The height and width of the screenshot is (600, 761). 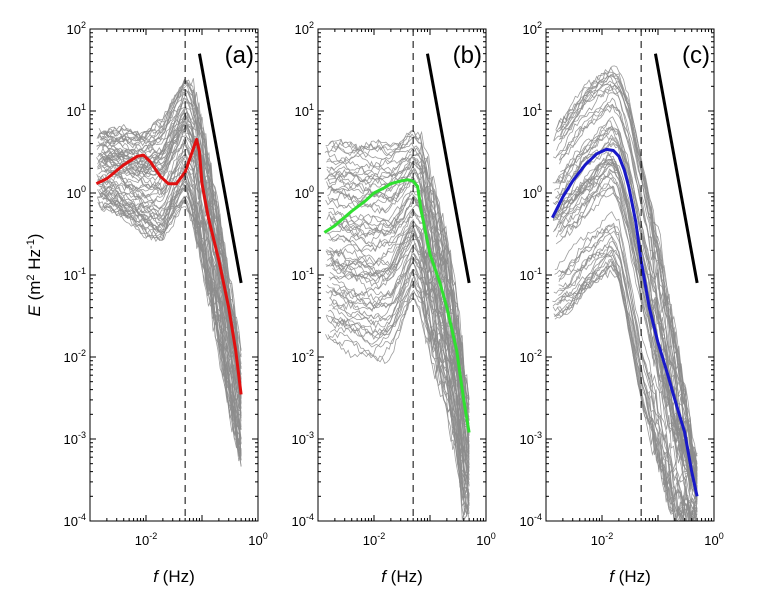 I want to click on panel-label: (a), so click(x=239, y=55).